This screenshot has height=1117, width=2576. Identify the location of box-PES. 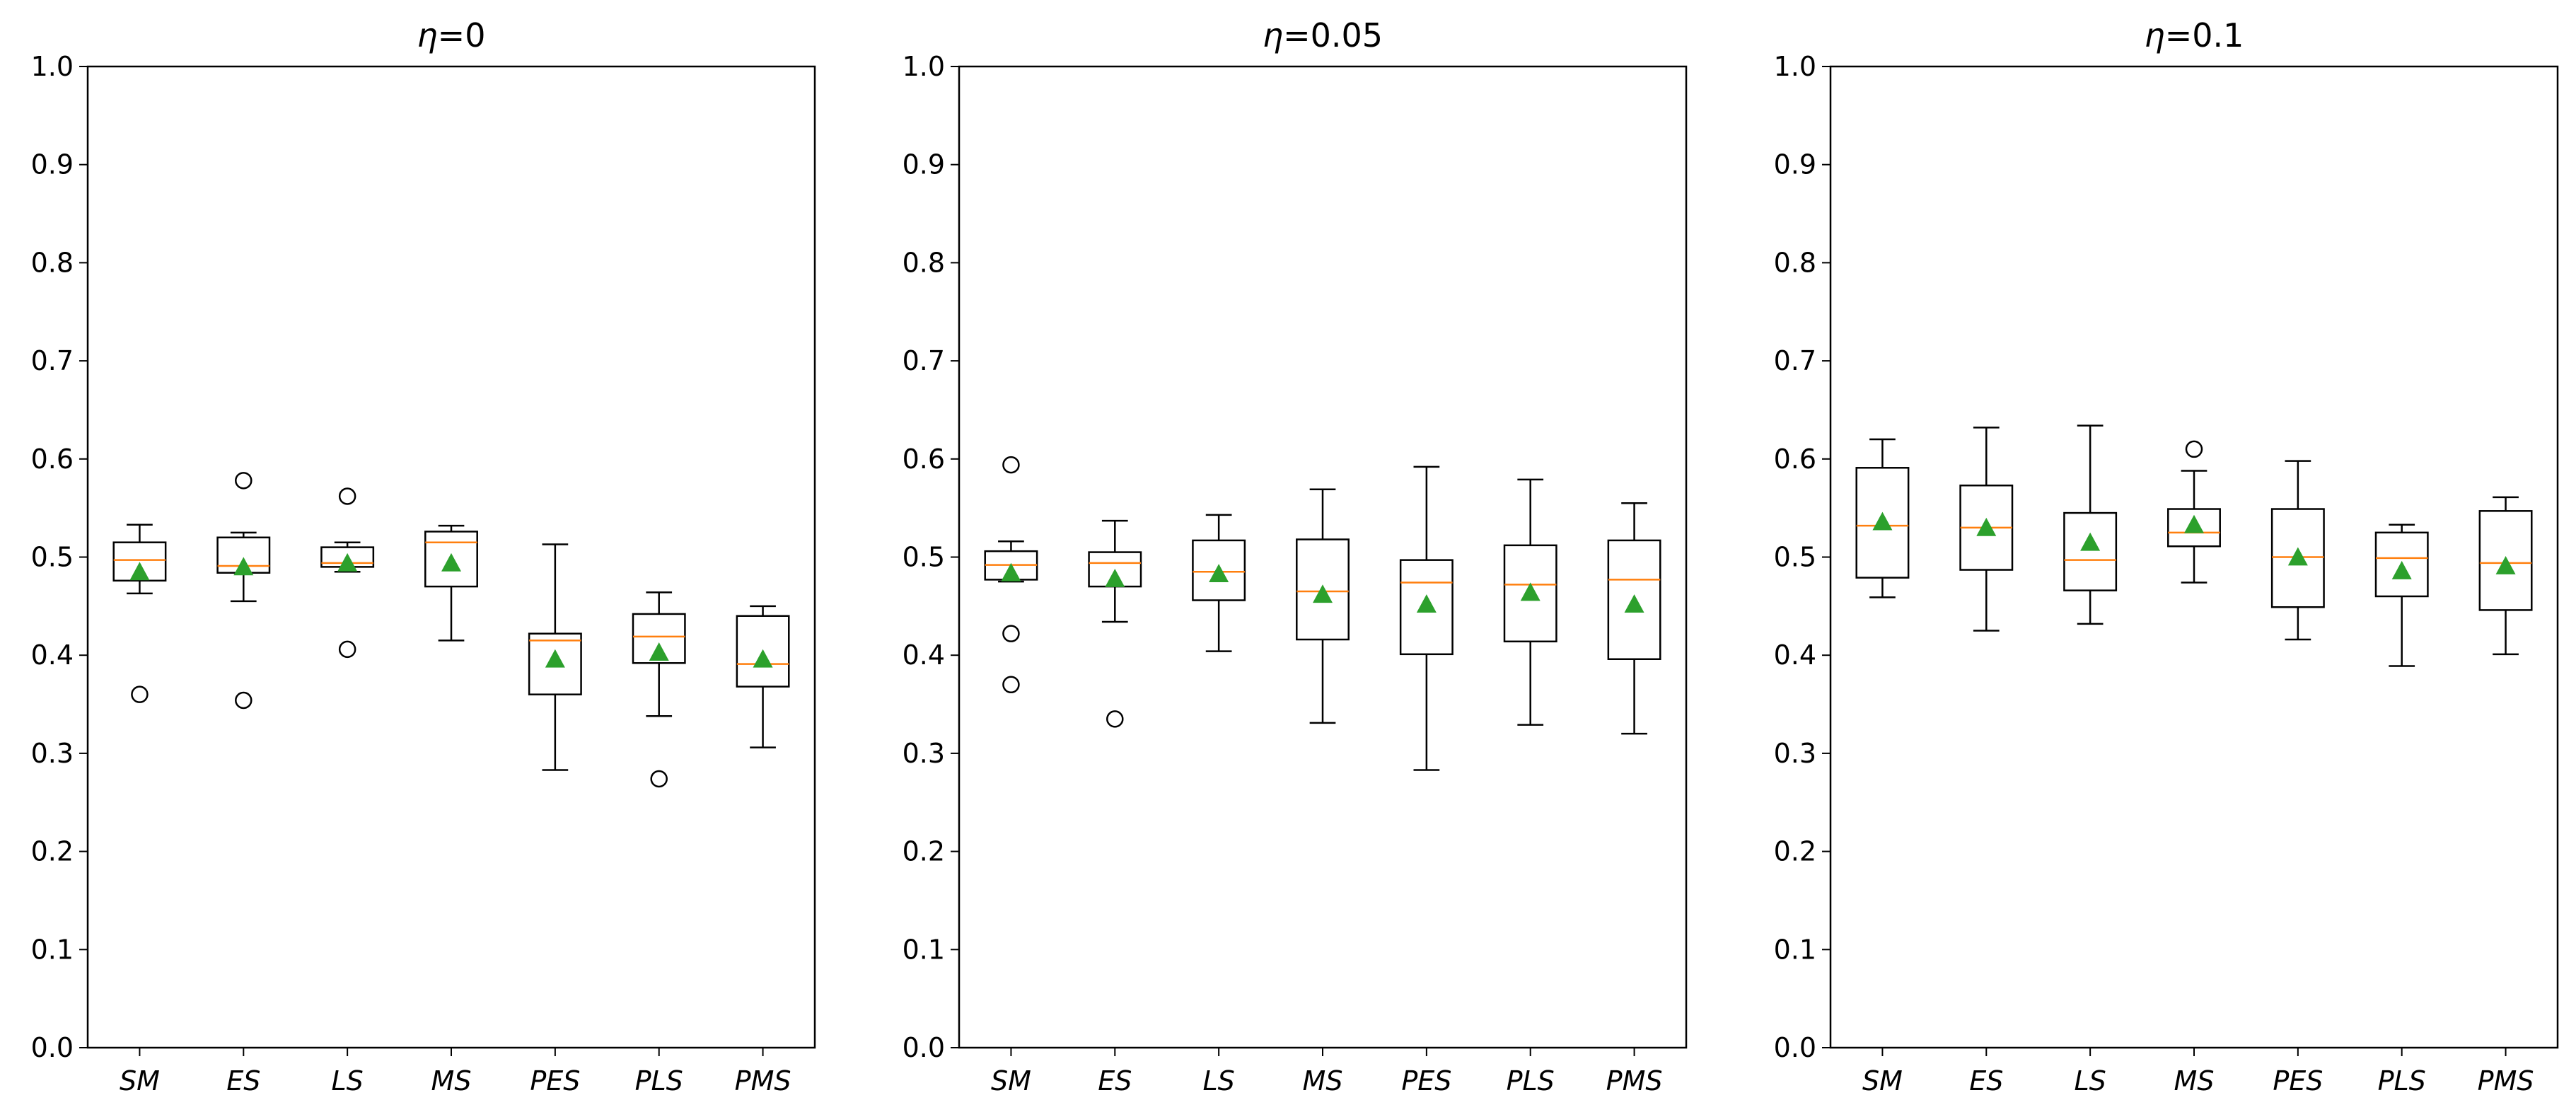
(555, 657).